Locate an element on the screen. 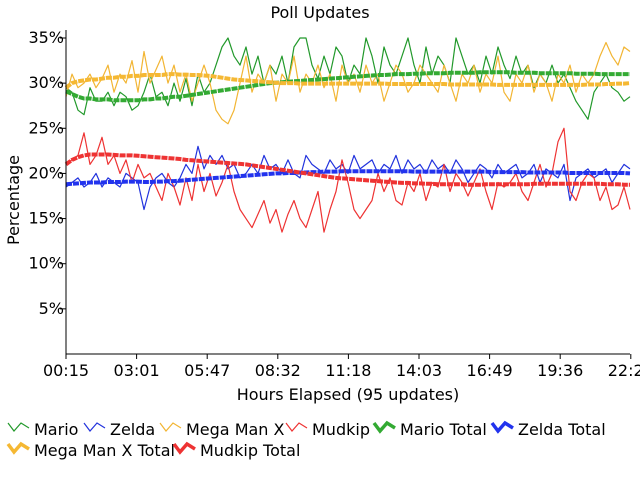 The image size is (640, 480). legend-swatch-zelda-total is located at coordinates (502, 427).